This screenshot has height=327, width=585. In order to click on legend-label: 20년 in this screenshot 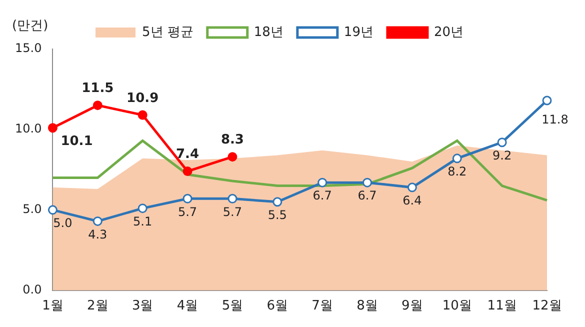, I will do `click(449, 32)`.